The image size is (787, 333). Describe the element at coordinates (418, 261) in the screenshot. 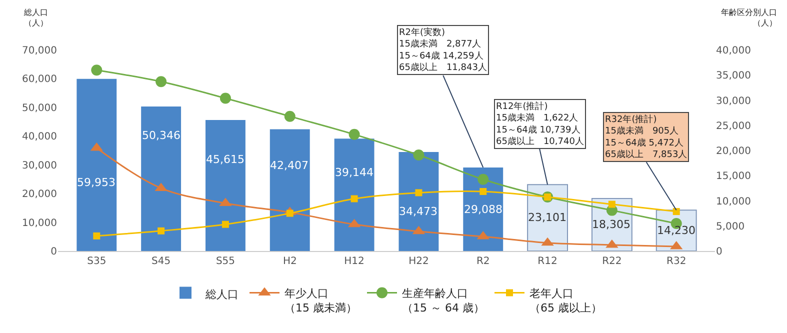

I see `x-tick-label: H22` at that location.